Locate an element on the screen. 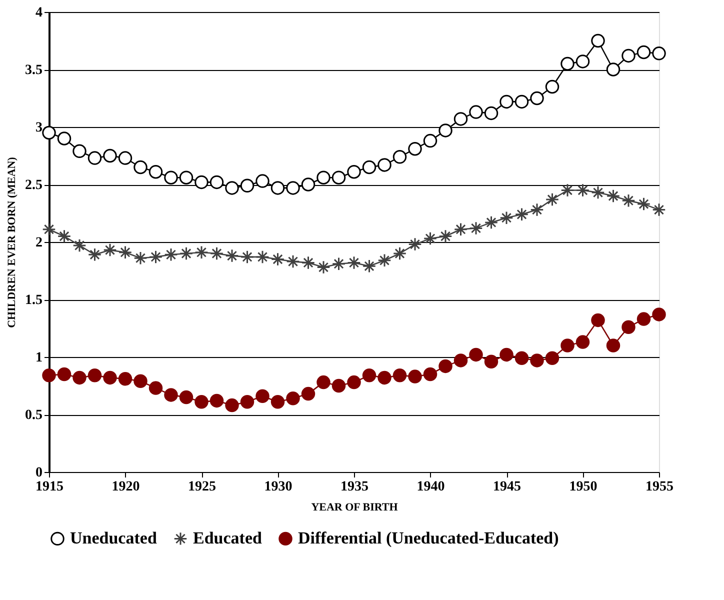  legend-label: Uneducated is located at coordinates (114, 538).